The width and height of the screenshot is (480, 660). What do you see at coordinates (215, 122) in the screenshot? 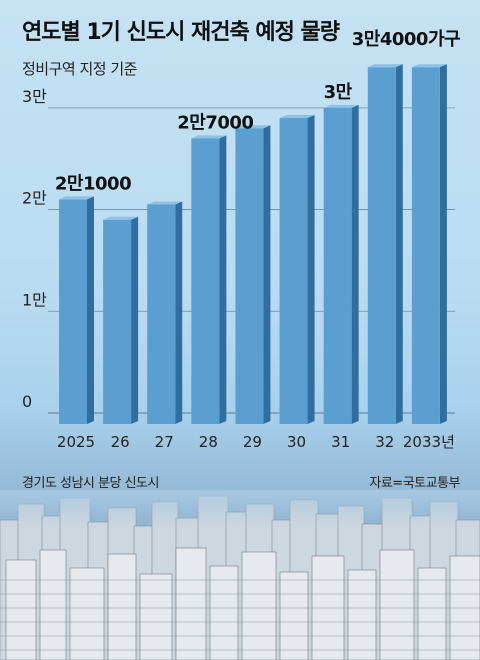
I see `data-label: 2만7000` at bounding box center [215, 122].